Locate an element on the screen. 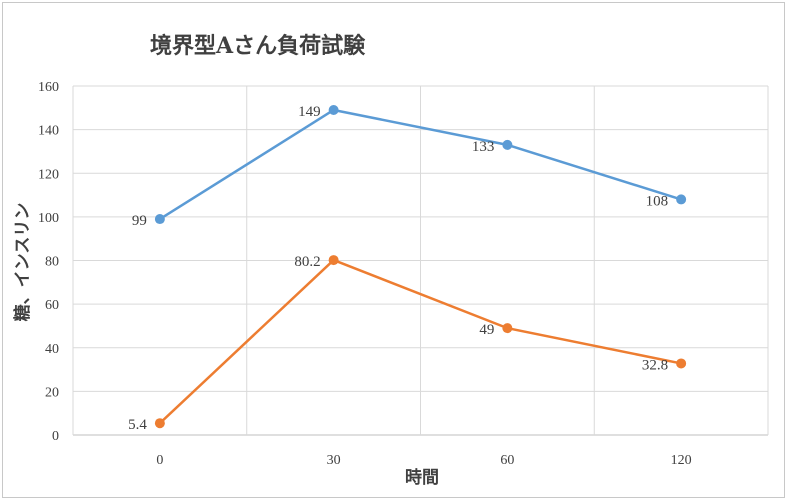 This screenshot has height=502, width=789. data-label-s0-0: 99 is located at coordinates (139, 221).